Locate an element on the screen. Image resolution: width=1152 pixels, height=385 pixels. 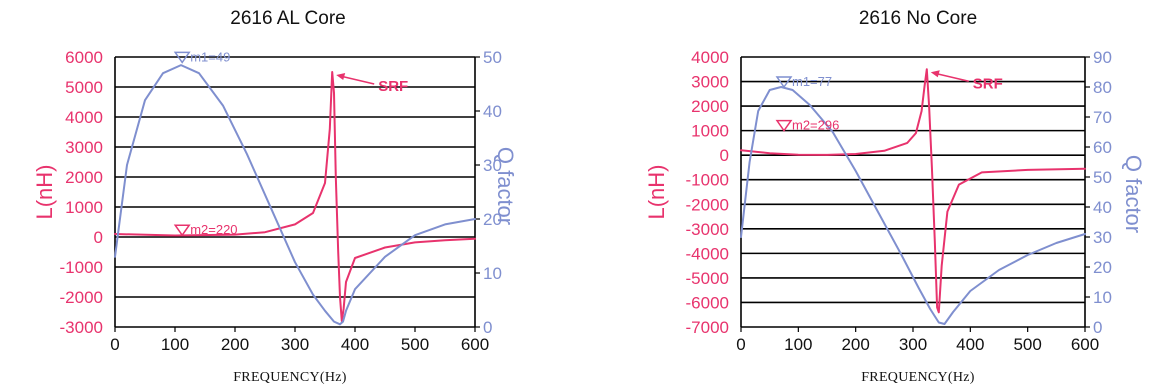
y-left-tick-label: 6000 is located at coordinates (84, 57).